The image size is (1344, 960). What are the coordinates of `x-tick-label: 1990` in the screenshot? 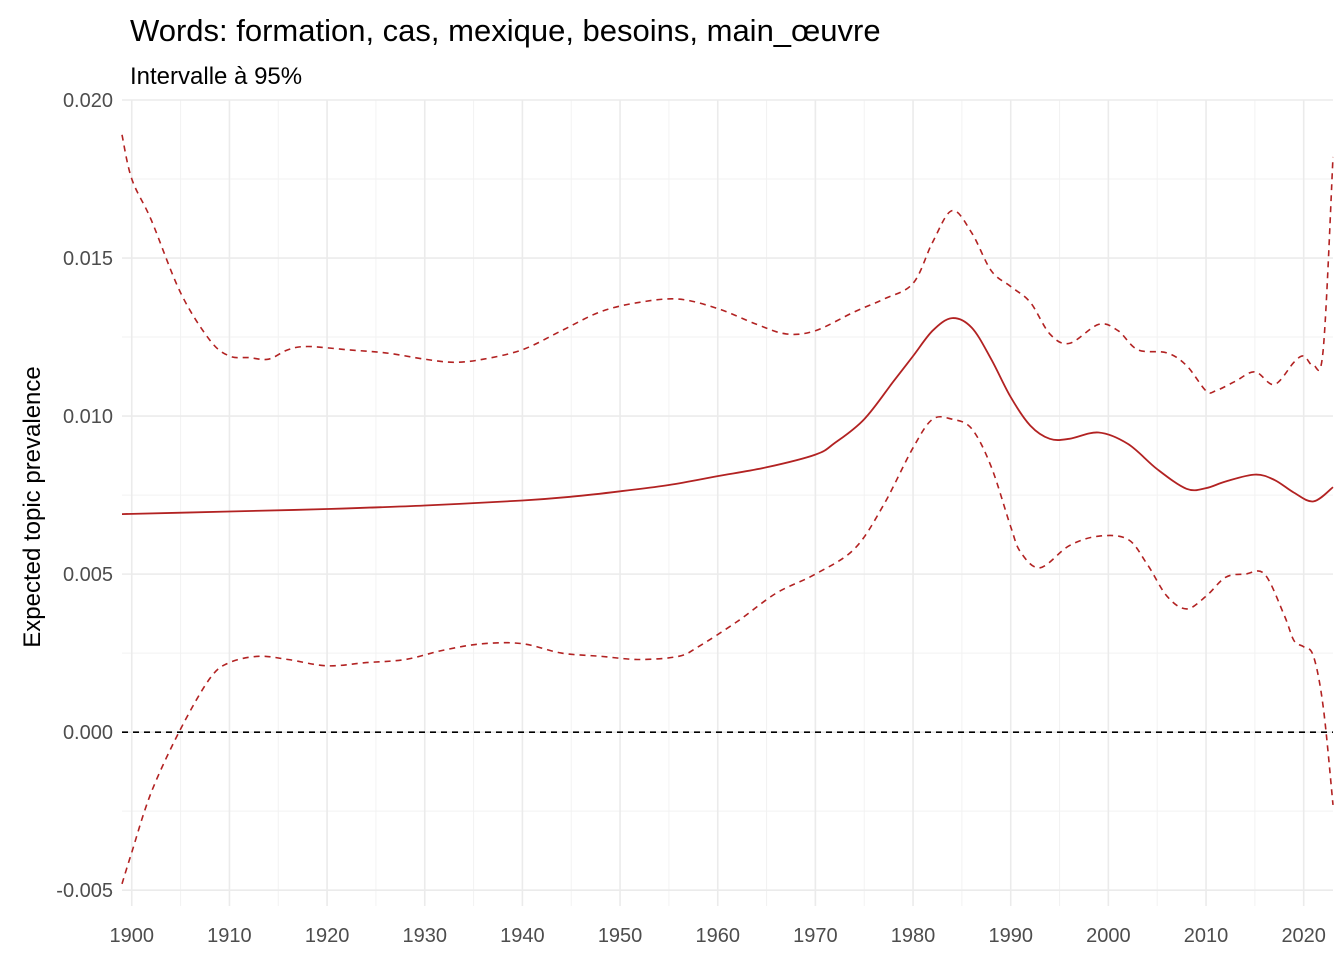 It's located at (1010, 936).